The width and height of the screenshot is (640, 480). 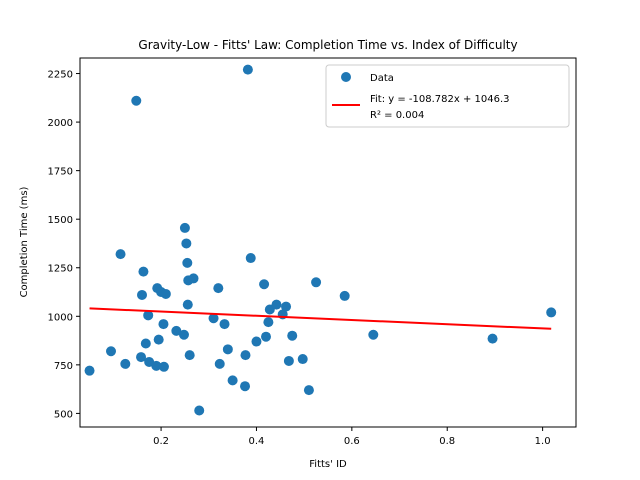 What do you see at coordinates (447, 441) in the screenshot?
I see `x-tick-label: 0.8` at bounding box center [447, 441].